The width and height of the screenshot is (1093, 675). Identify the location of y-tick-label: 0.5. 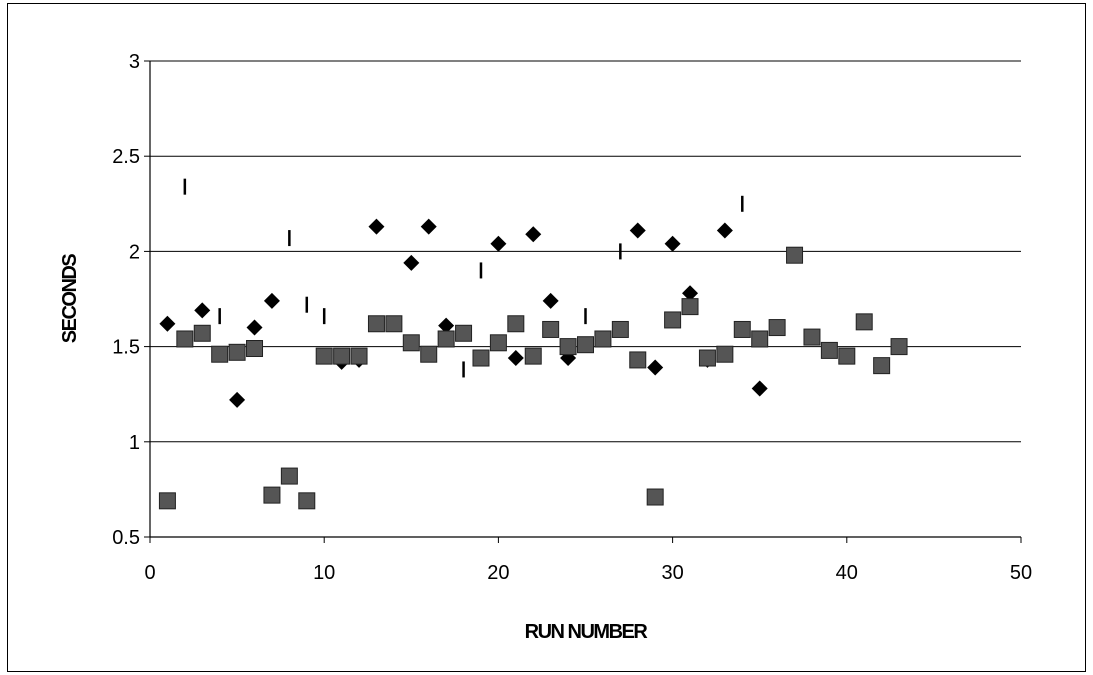
(126, 538).